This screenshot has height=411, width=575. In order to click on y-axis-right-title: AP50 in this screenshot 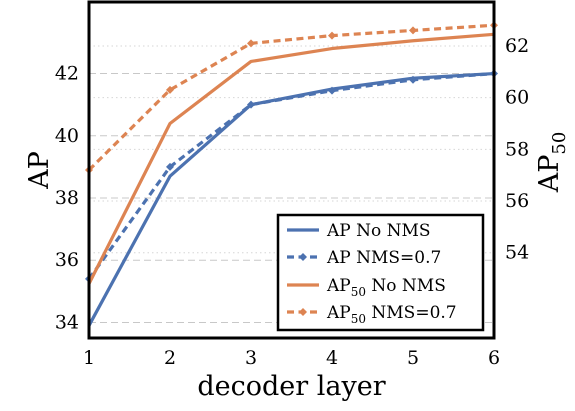, I will do `click(552, 163)`.